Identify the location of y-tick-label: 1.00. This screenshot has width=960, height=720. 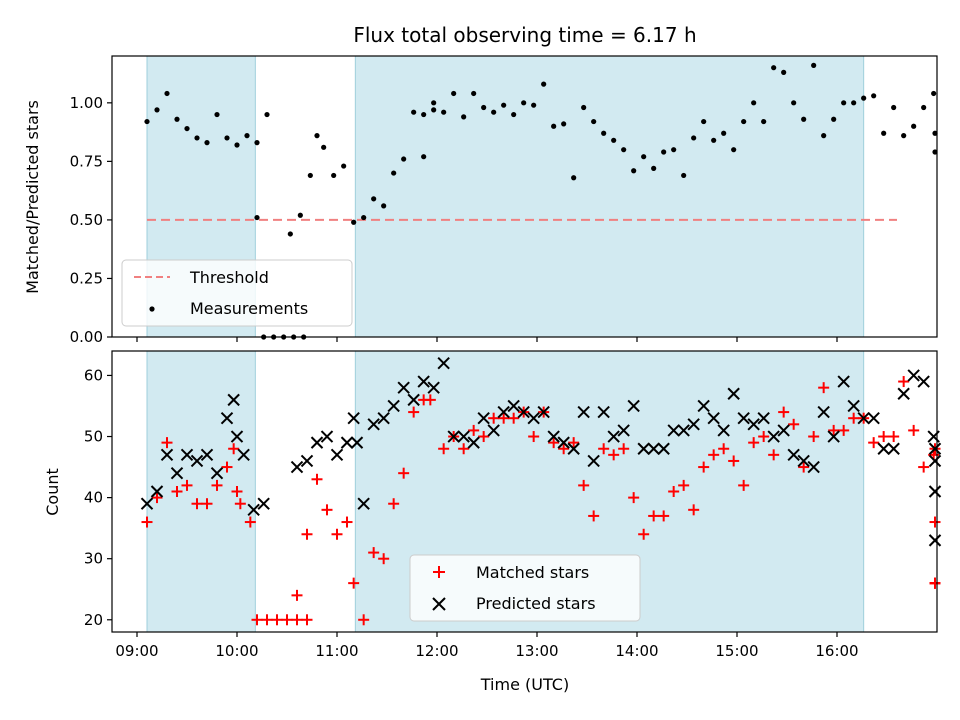
(86, 103).